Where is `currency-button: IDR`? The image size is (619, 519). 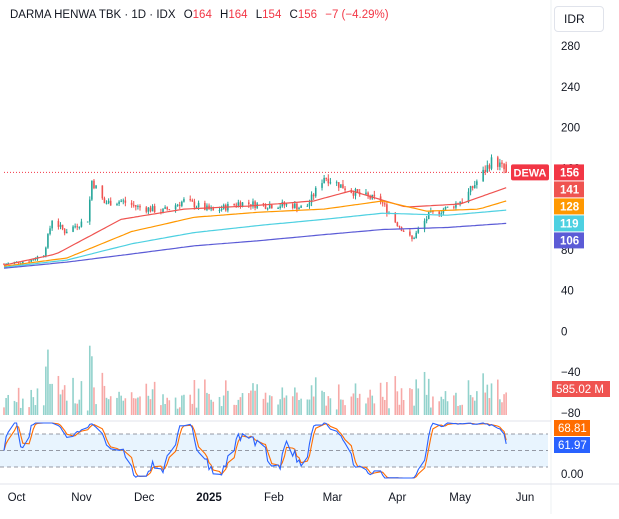
currency-button: IDR is located at coordinates (579, 19).